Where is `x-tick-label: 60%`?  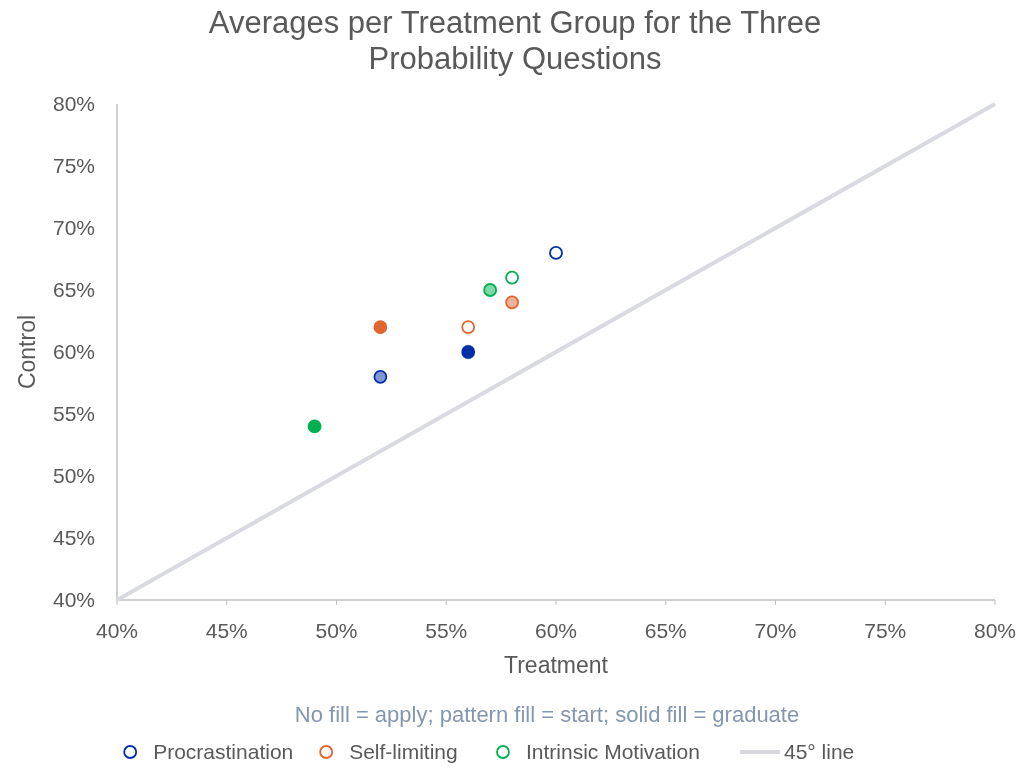 x-tick-label: 60% is located at coordinates (556, 630).